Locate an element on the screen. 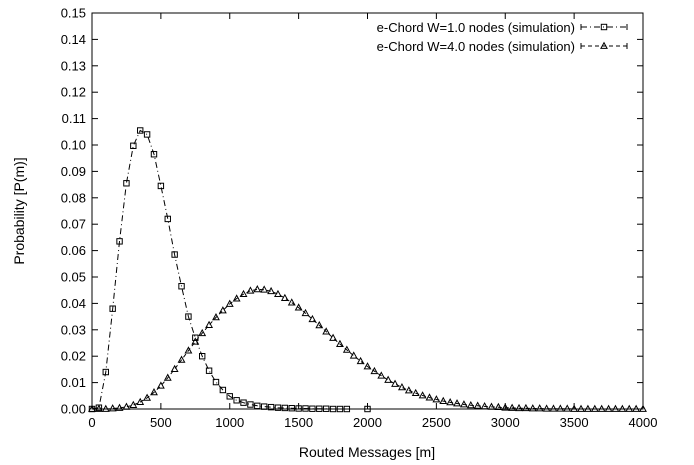 This screenshot has height=465, width=694. x-axis-label: Routed Messages [m] is located at coordinates (367, 452).